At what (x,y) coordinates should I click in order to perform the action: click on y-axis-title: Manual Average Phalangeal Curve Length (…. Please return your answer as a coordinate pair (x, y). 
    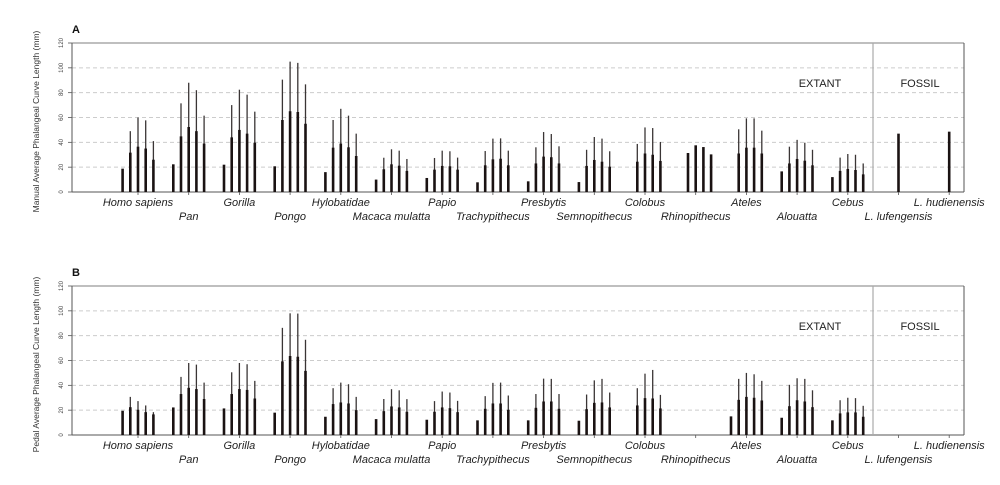
    Looking at the image, I should click on (36, 121).